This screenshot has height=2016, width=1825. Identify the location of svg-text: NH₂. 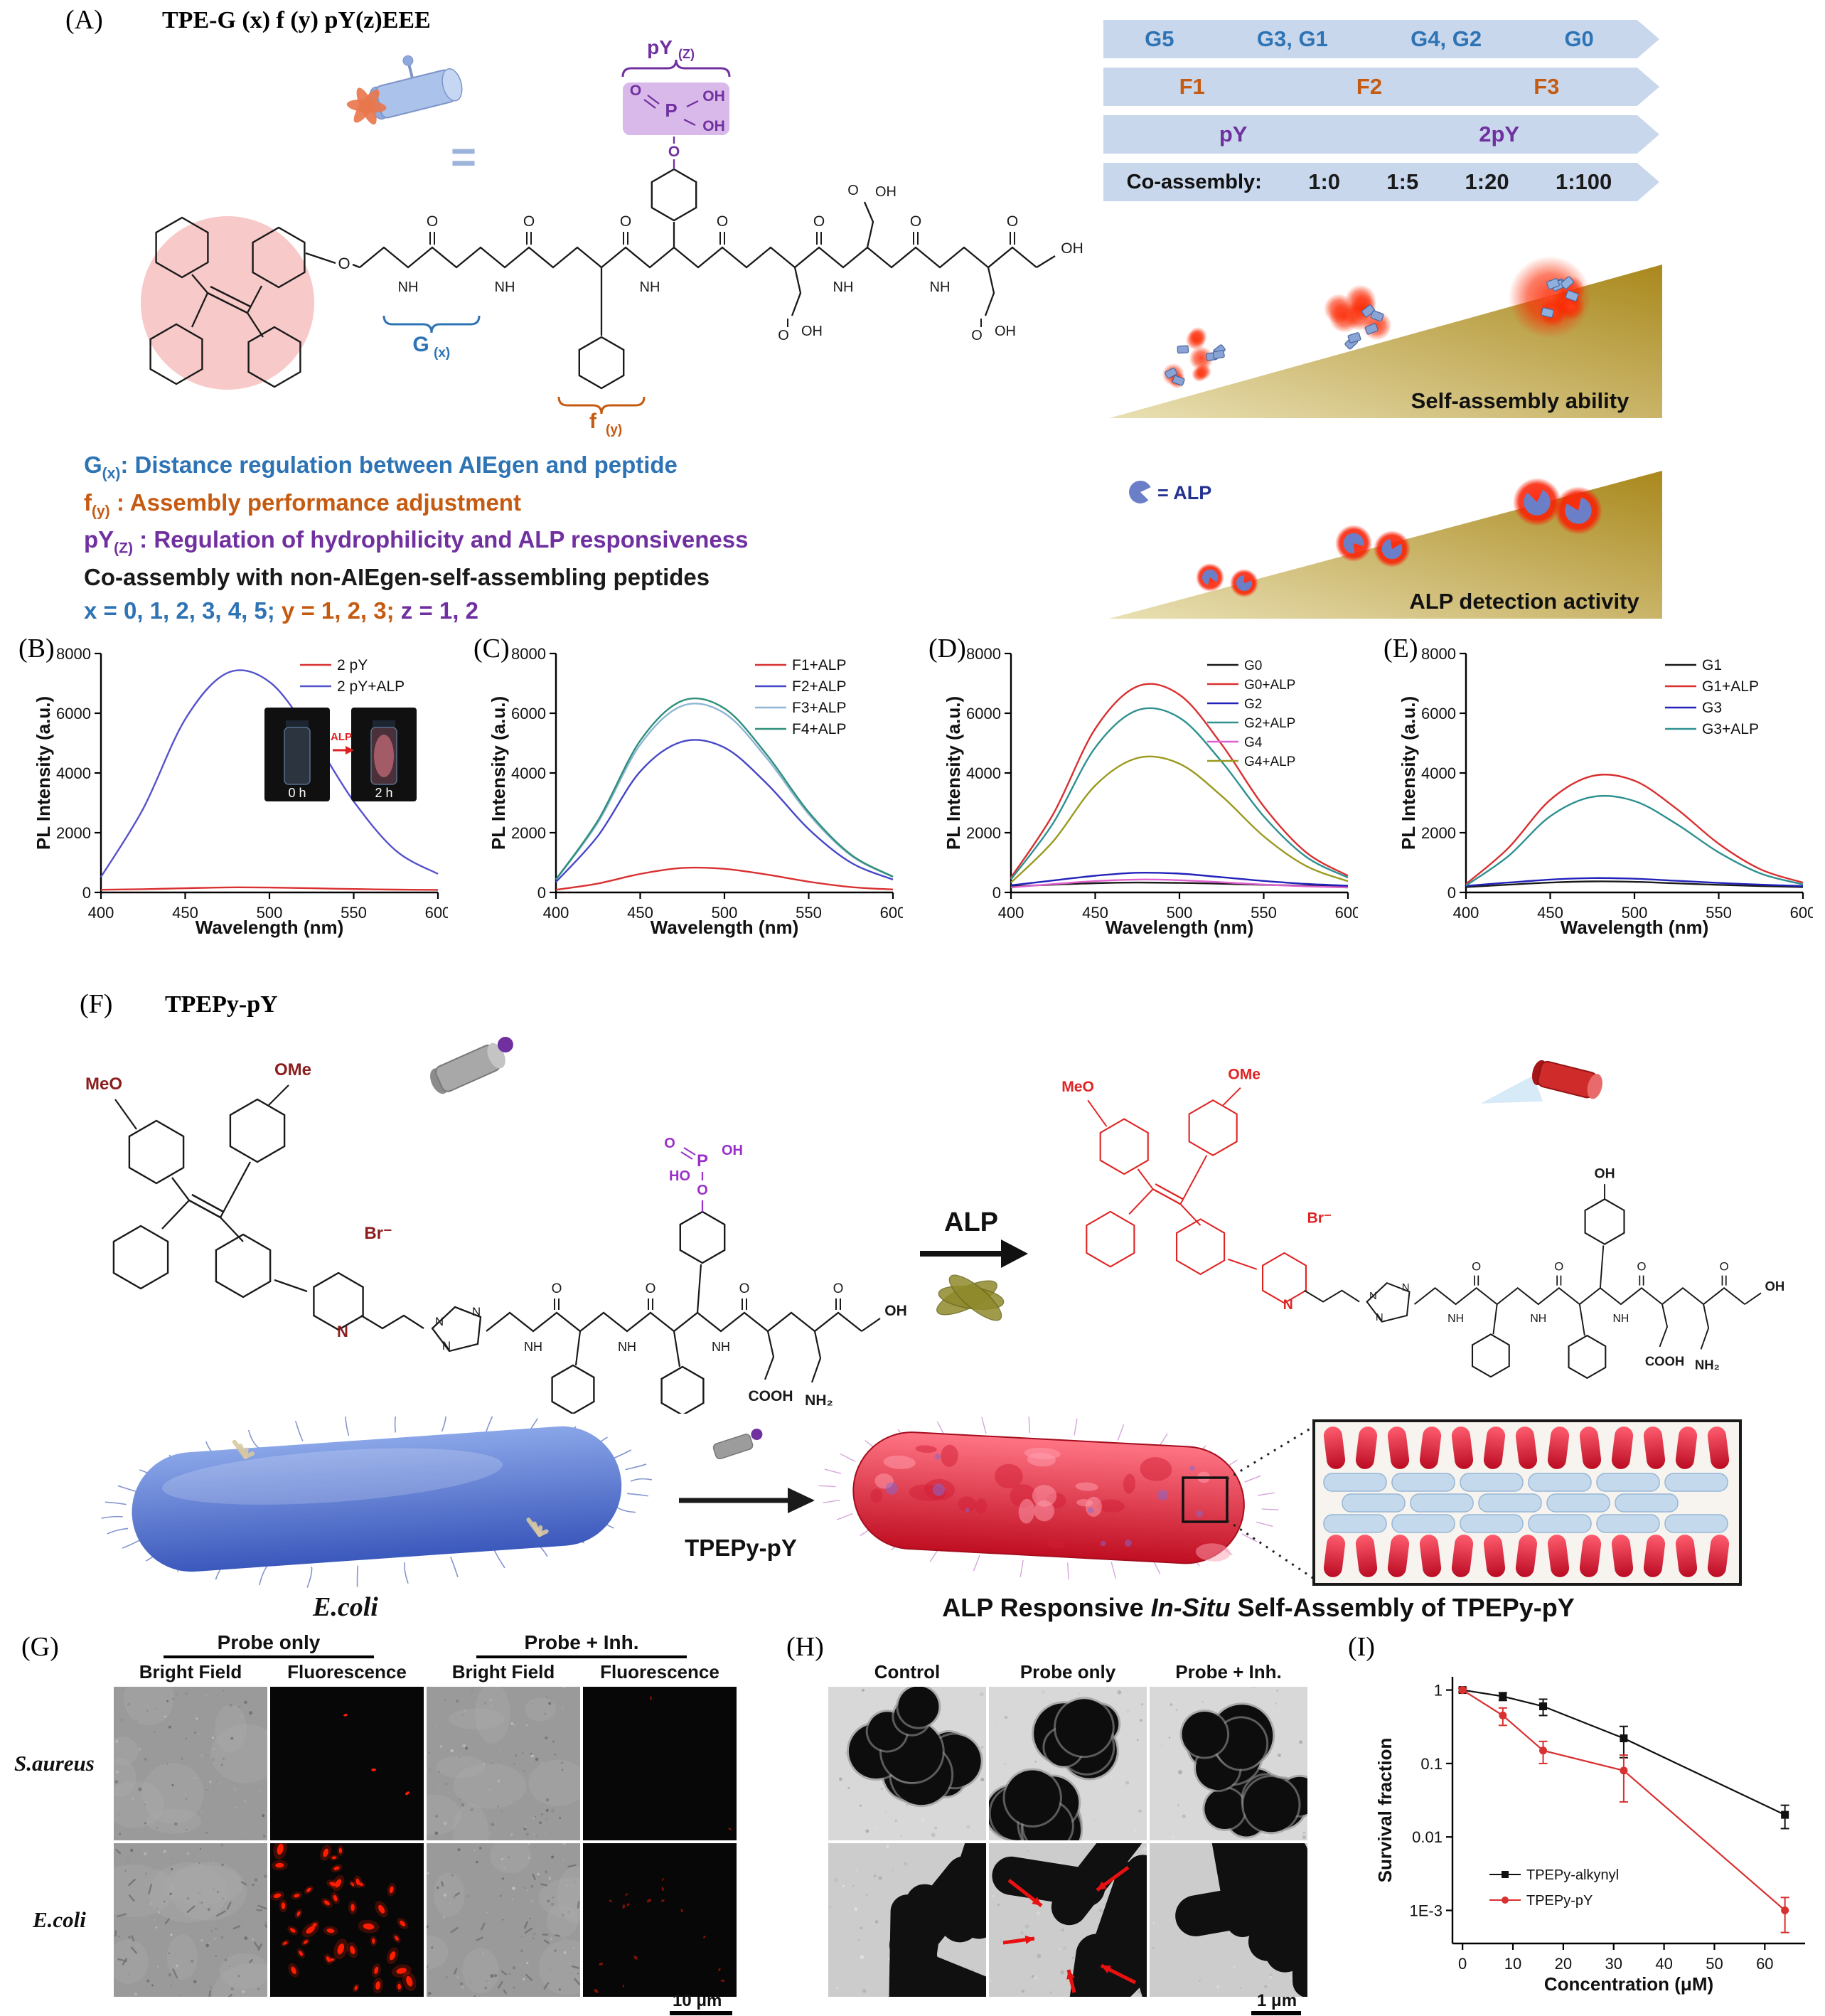
(1707, 1365).